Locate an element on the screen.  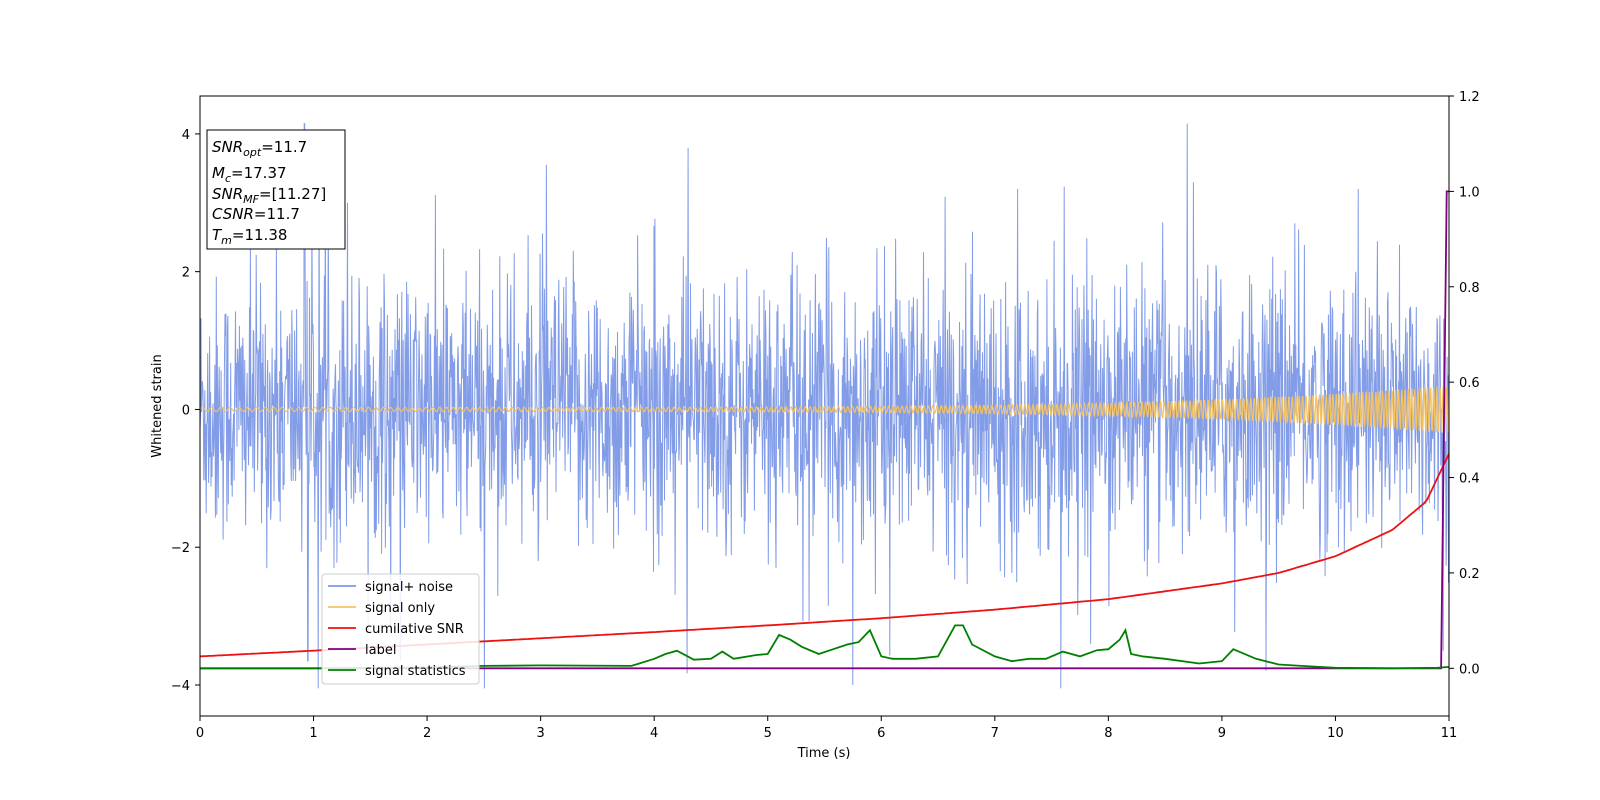
annotation-line: SNRMF=[11.27] is located at coordinates (269, 195).